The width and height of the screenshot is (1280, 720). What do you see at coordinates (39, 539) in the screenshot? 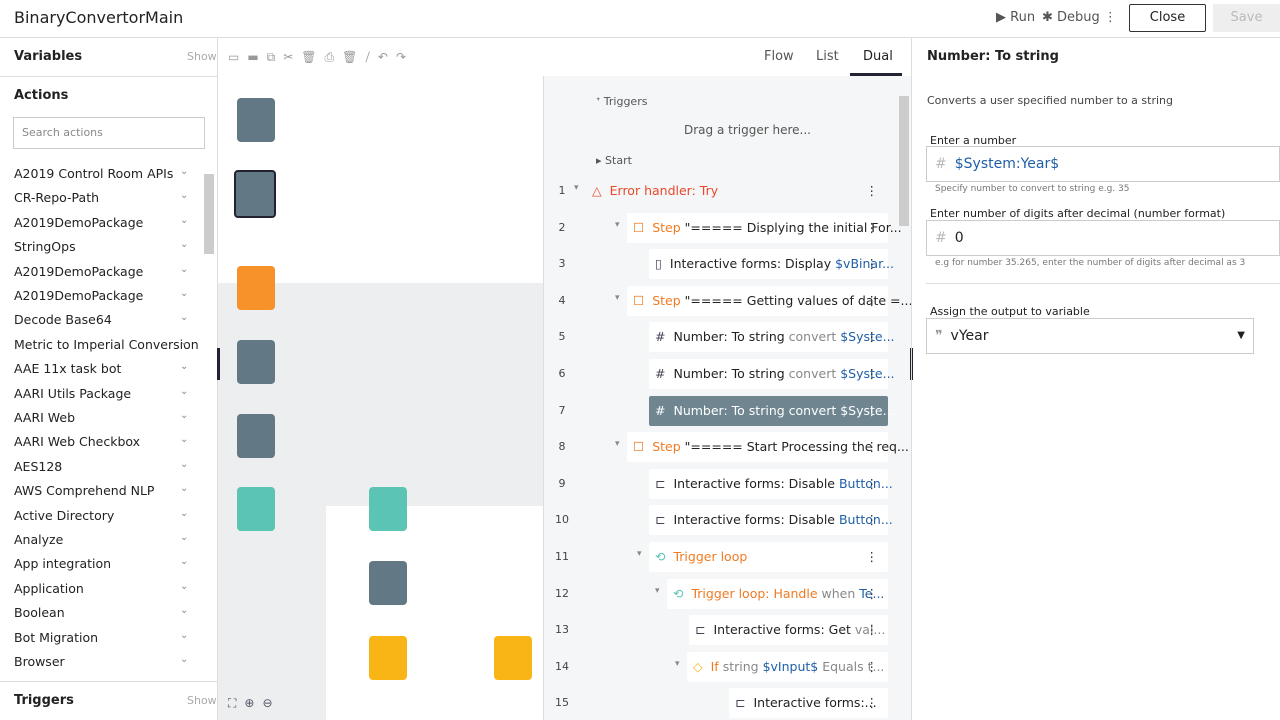
I see `action-item: Analyze` at bounding box center [39, 539].